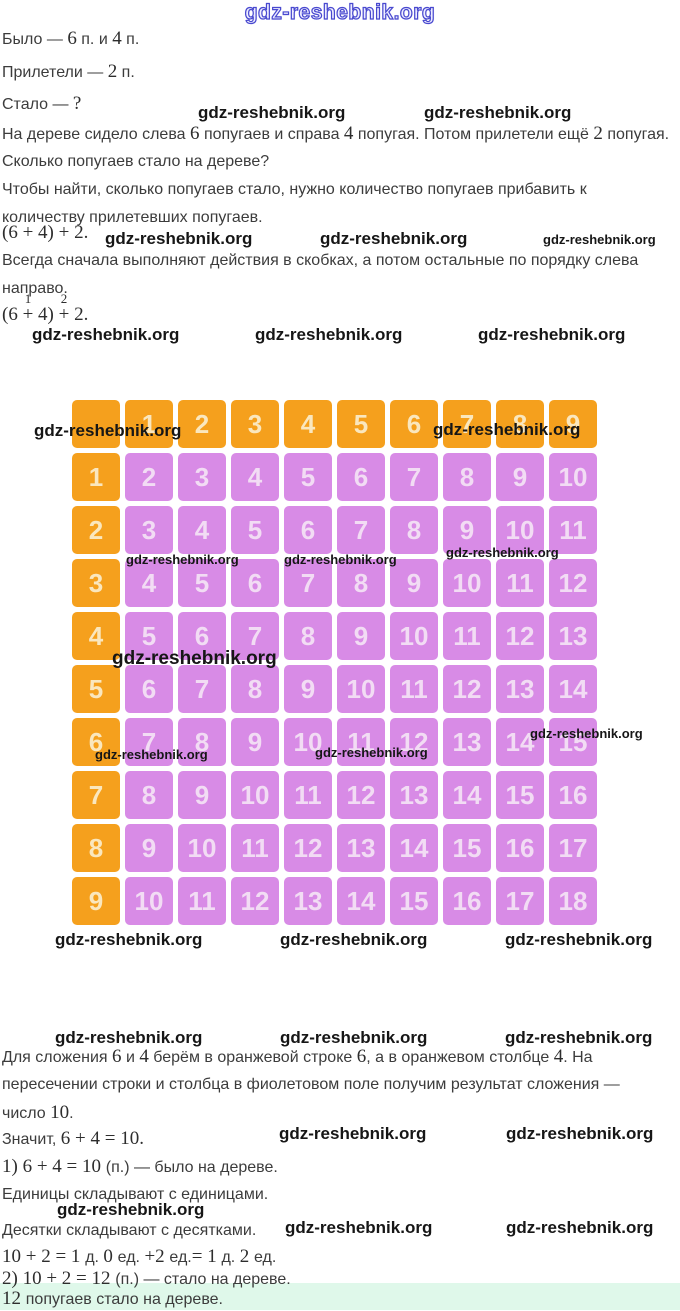 This screenshot has height=1311, width=680. Describe the element at coordinates (126, 72) in the screenshot. I see `text-segment: п.` at that location.